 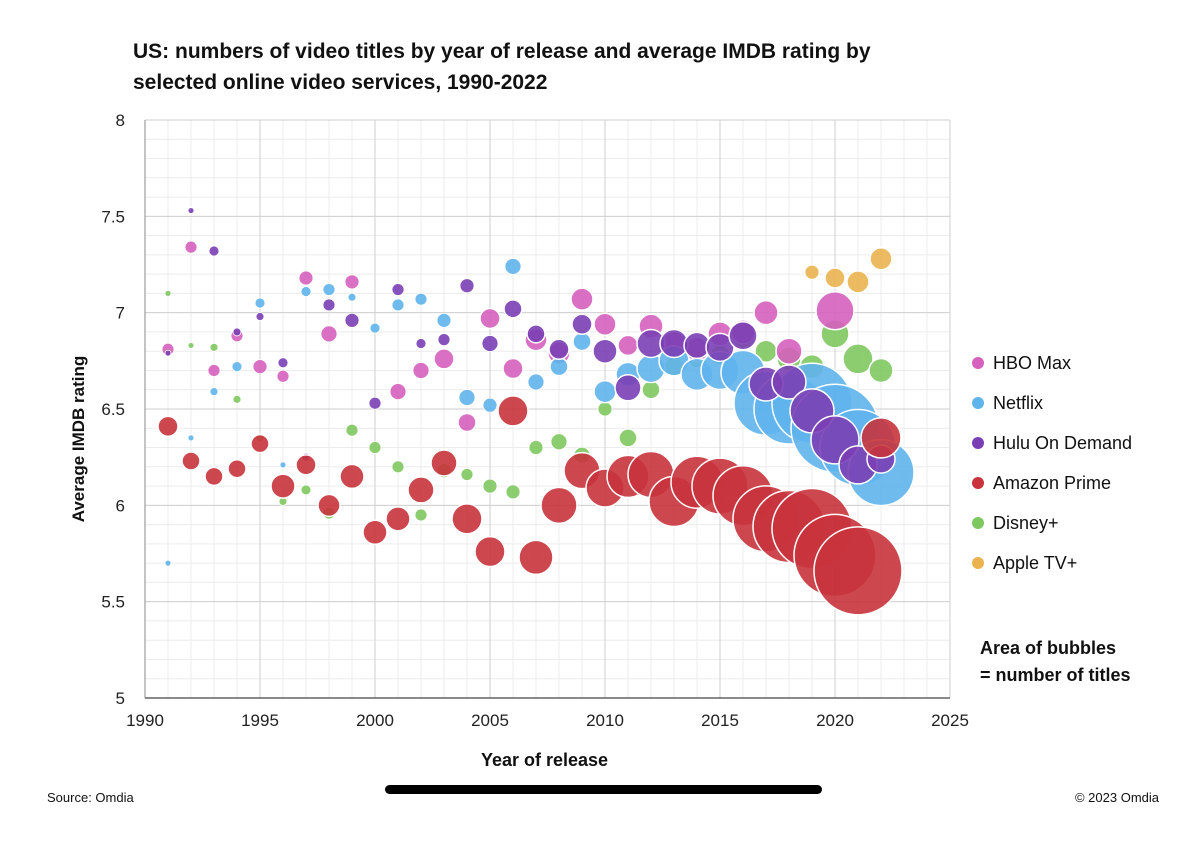 What do you see at coordinates (1026, 522) in the screenshot?
I see `legend-label: Disney+` at bounding box center [1026, 522].